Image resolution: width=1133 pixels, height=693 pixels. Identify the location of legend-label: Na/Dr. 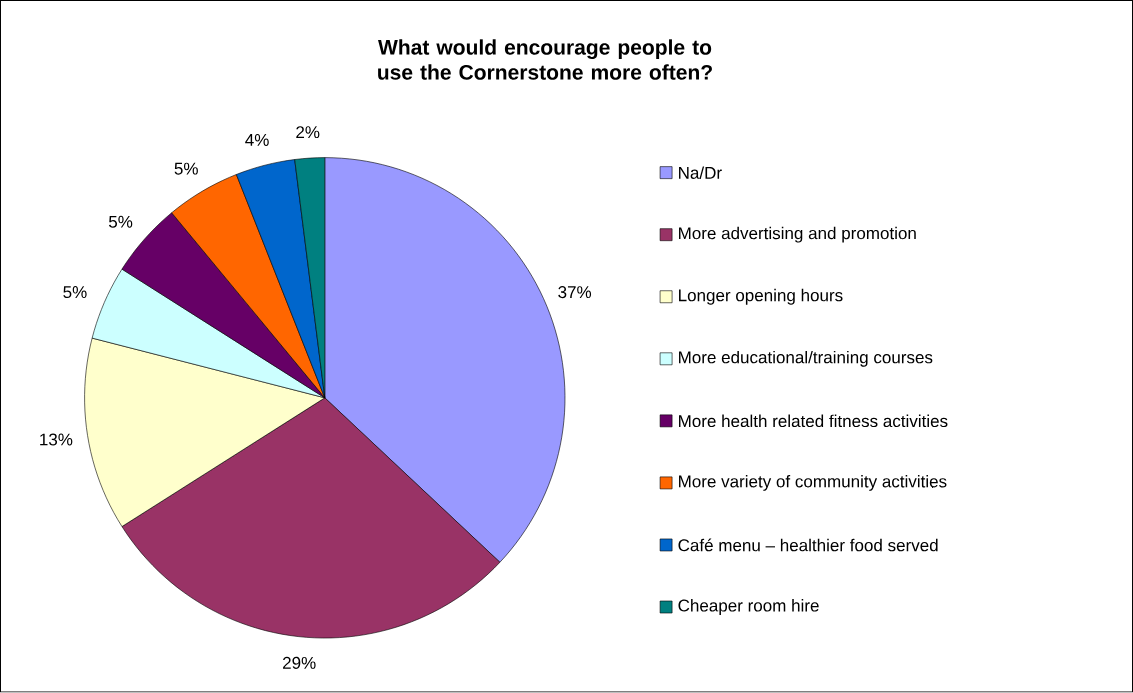
(700, 173).